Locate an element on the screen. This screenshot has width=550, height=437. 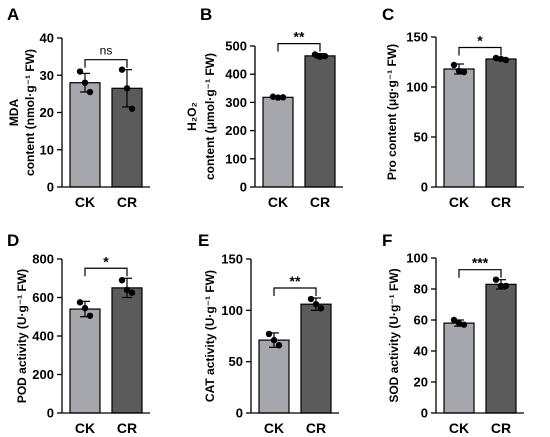
panel-letter: B is located at coordinates (206, 14).